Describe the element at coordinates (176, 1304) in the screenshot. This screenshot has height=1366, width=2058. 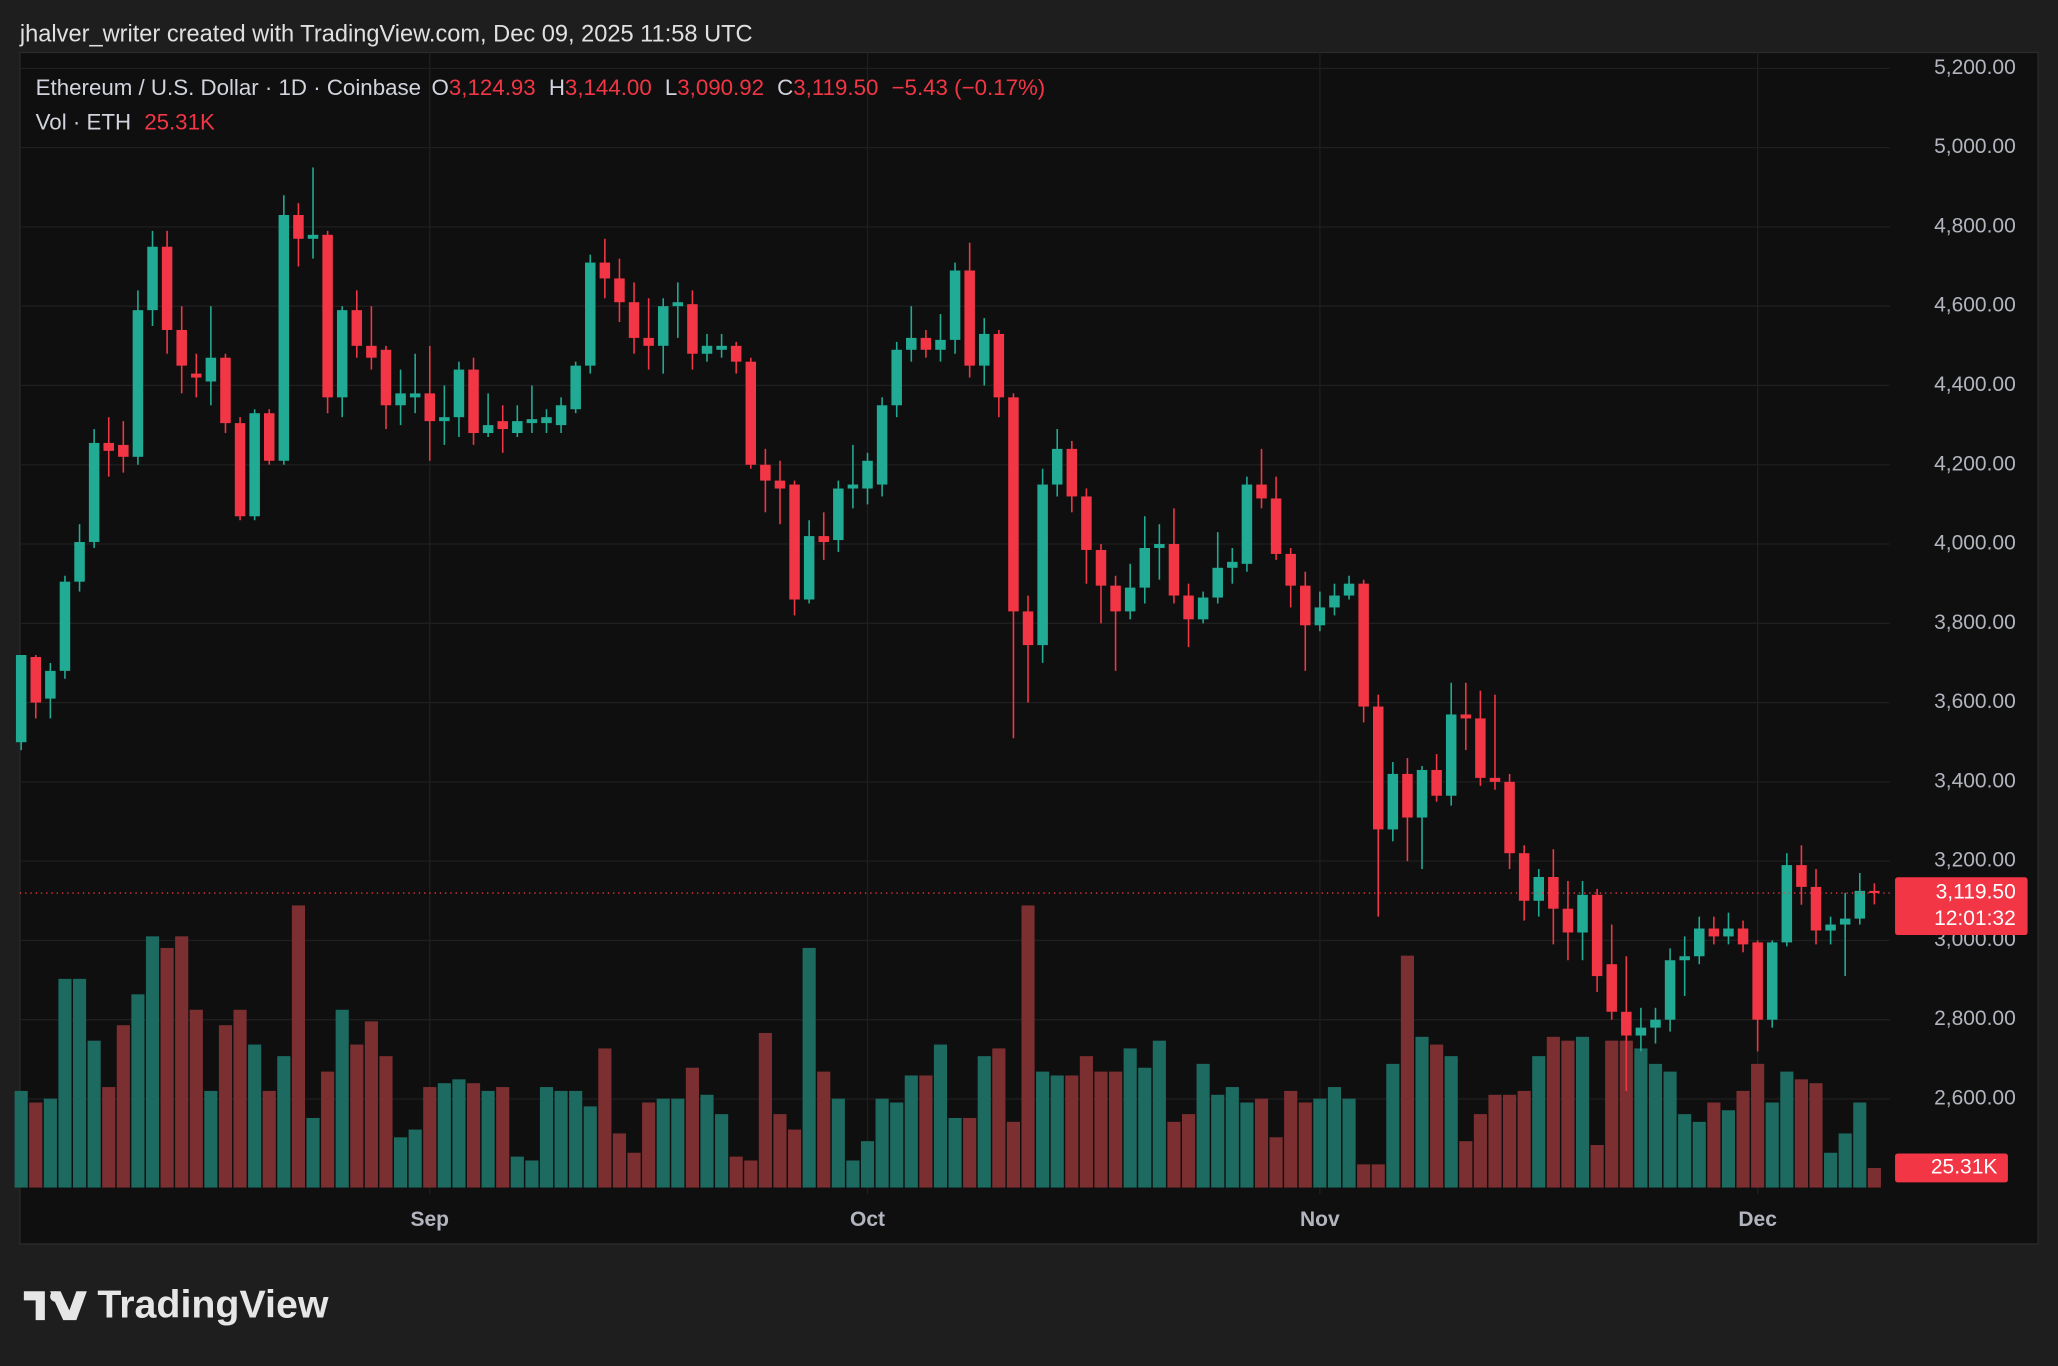
I see `brand-logo: TradingView` at that location.